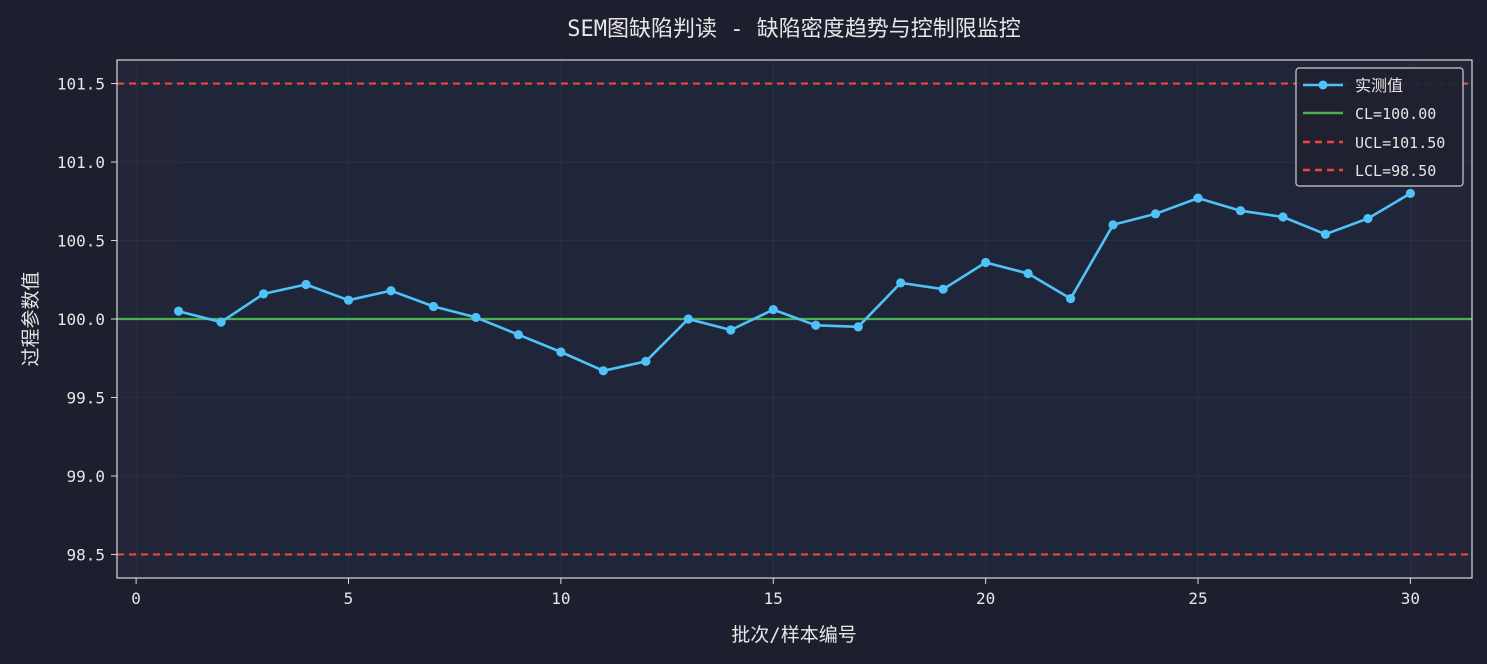 The width and height of the screenshot is (1487, 664). What do you see at coordinates (773, 598) in the screenshot?
I see `x-tick-label: 15` at bounding box center [773, 598].